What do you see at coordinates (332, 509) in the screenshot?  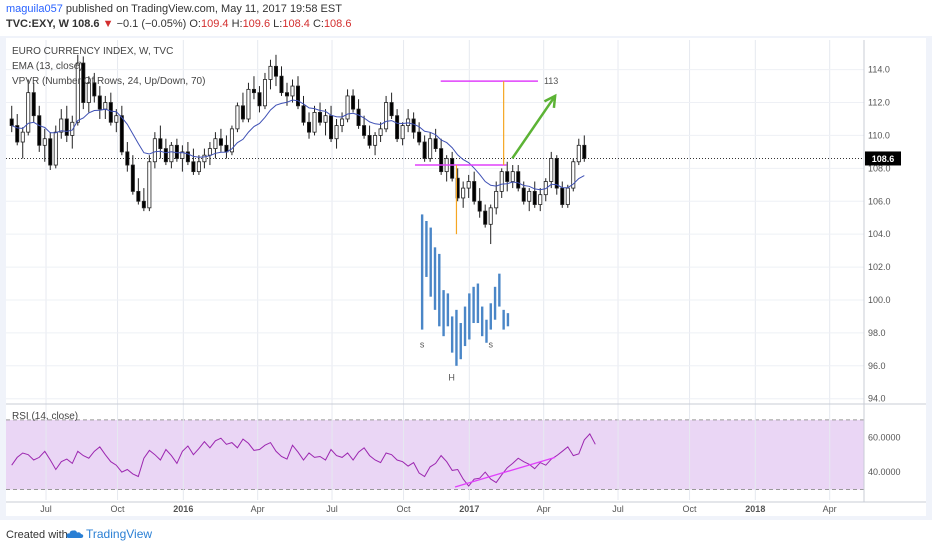 I see `x-tick-label: Jul` at bounding box center [332, 509].